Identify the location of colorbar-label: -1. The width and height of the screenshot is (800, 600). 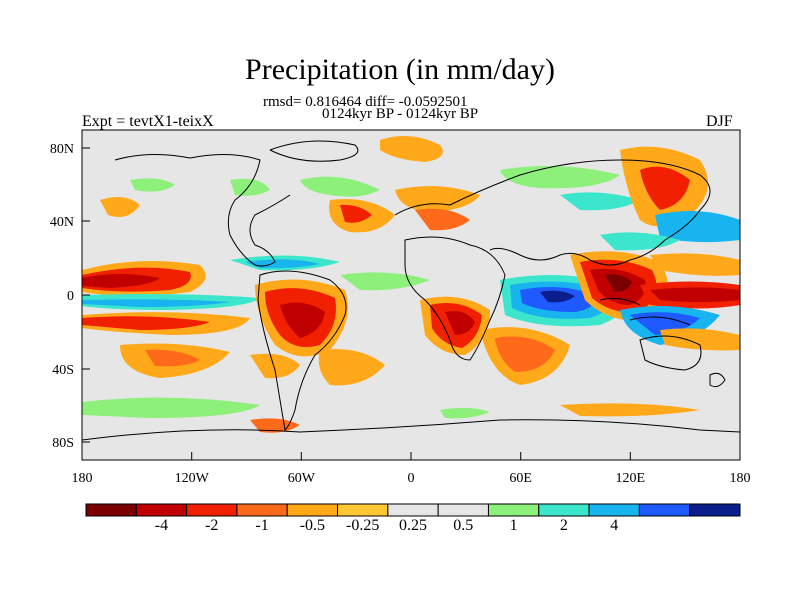
(261, 525).